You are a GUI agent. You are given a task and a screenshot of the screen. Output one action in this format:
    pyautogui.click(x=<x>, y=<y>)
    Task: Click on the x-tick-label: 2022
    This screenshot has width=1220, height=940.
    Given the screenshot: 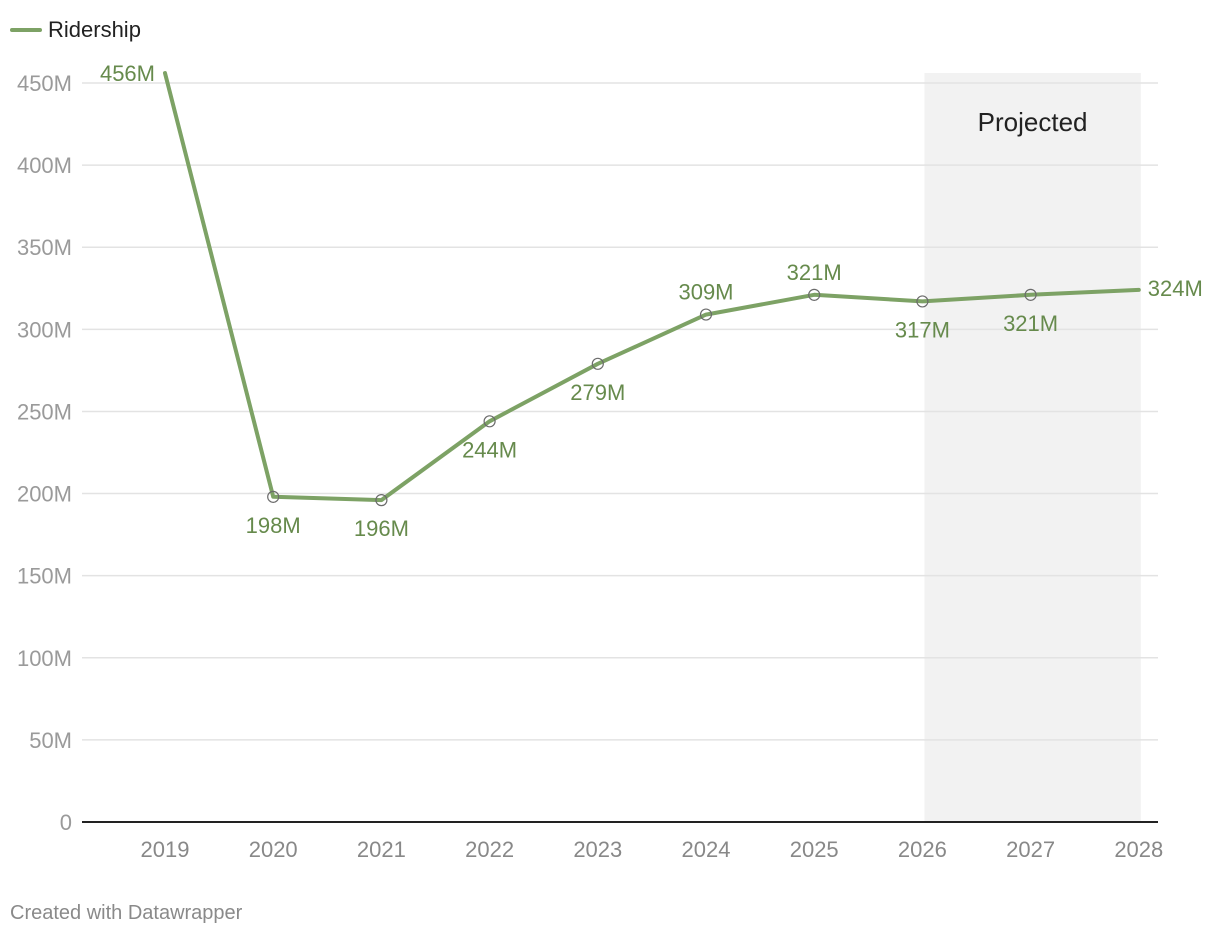 What is the action you would take?
    pyautogui.click(x=489, y=849)
    